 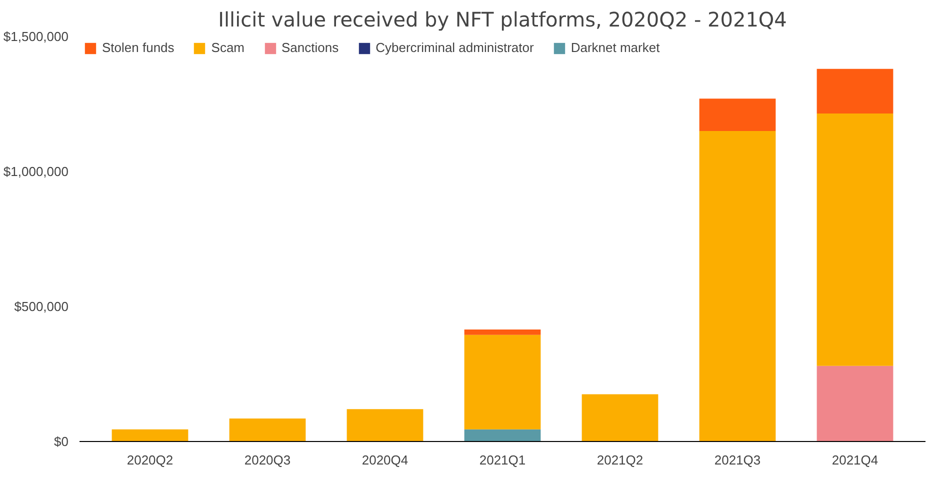 I want to click on y-tick-label: $1,000,000, so click(x=36, y=171).